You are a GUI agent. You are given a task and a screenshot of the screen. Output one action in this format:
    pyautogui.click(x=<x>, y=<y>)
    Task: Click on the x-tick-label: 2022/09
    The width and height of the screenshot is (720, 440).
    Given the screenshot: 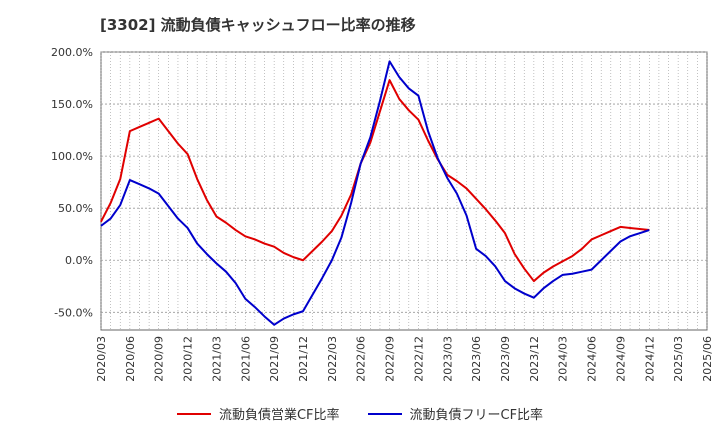 What is the action you would take?
    pyautogui.click(x=390, y=359)
    